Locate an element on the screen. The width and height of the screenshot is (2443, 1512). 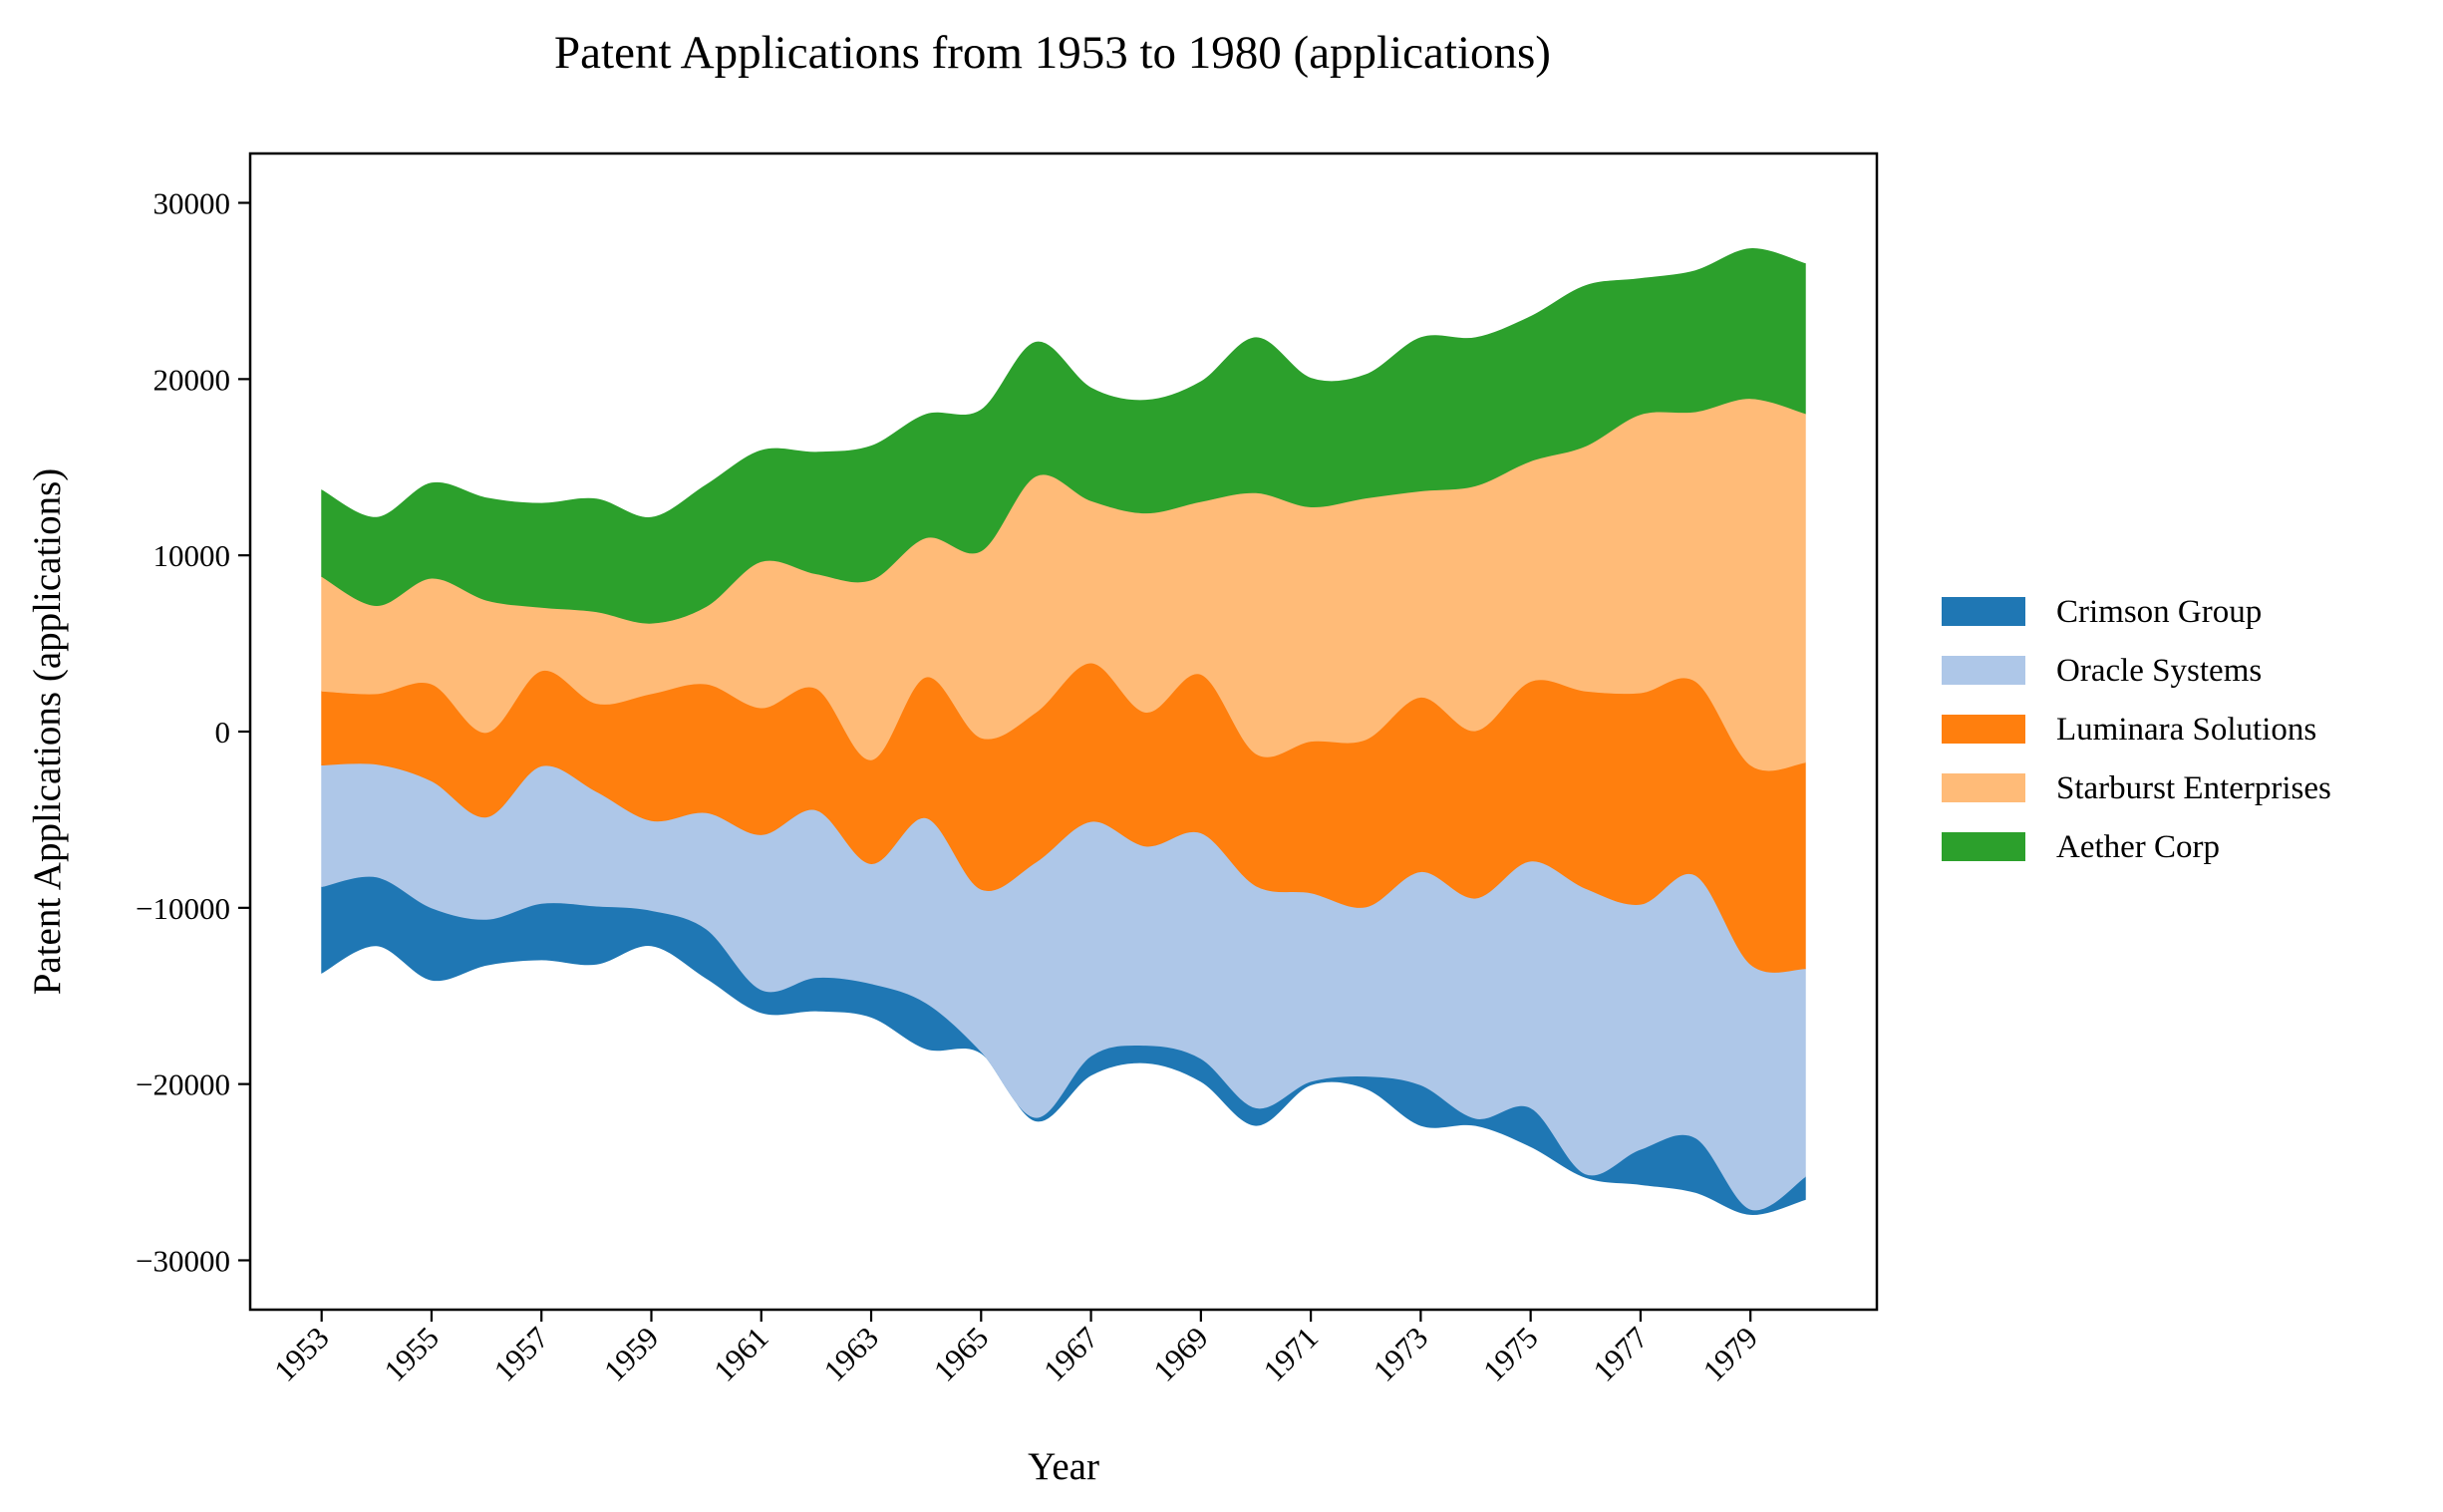
y-tick-label: 30000 is located at coordinates (192, 204).